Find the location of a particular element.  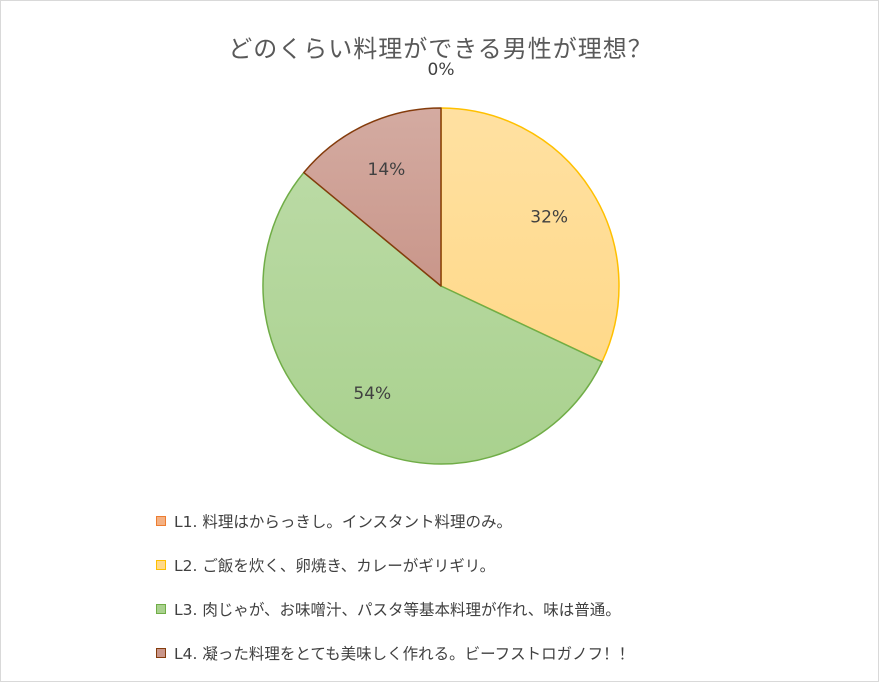

legend-item-l3: L3. 肉じゃが、お味噌汁、パスタ等基本料理が作れ、味は普通。 is located at coordinates (395, 609).